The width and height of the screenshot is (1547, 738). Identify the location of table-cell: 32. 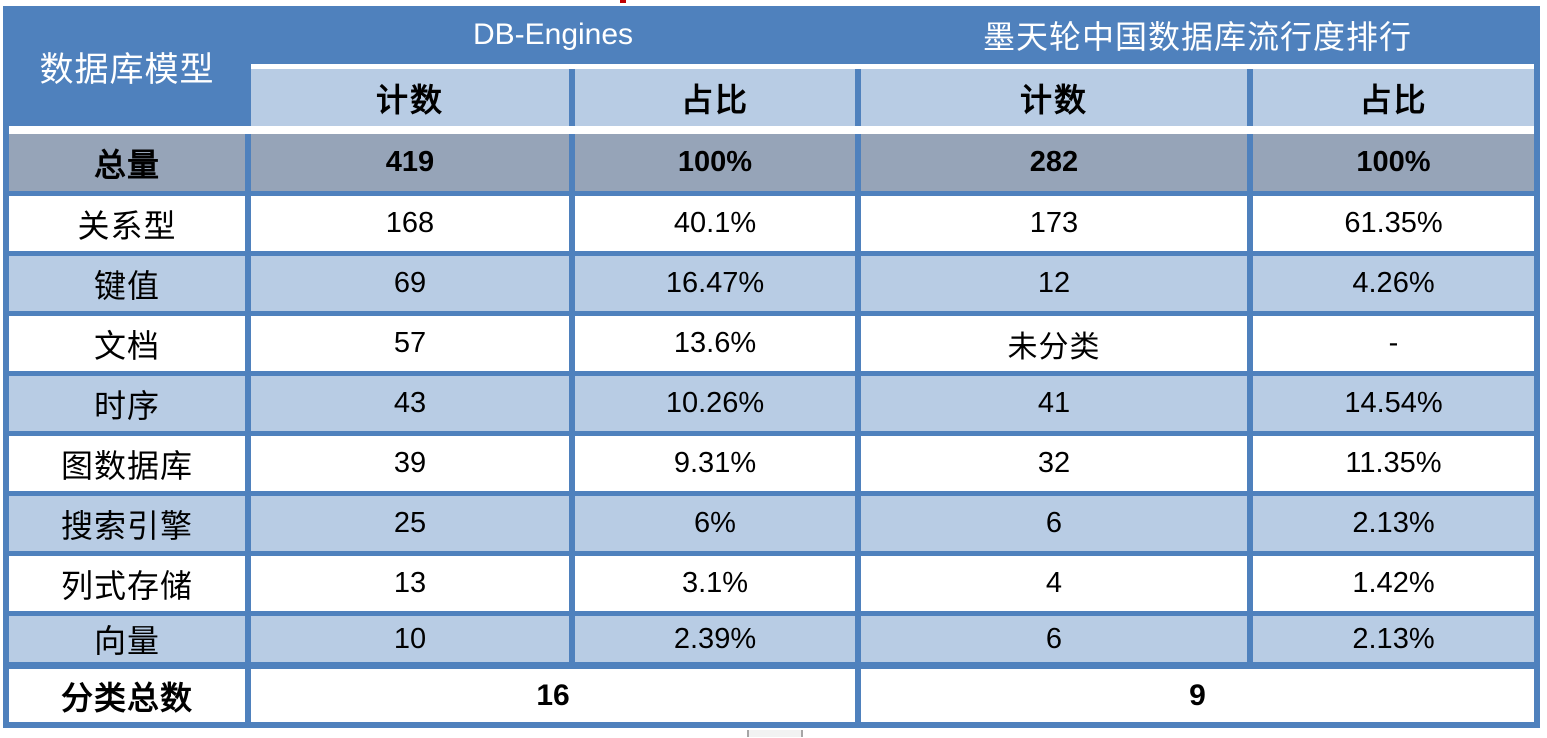
(1054, 463).